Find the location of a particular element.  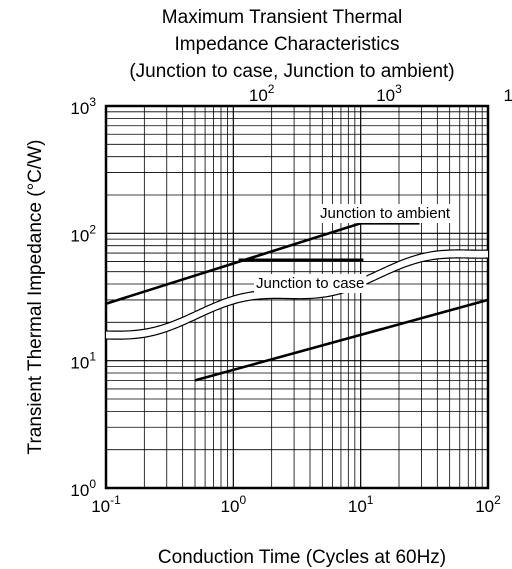

y-axis-label: Transient Thermal Impedance (°C/W) is located at coordinates (35, 297).